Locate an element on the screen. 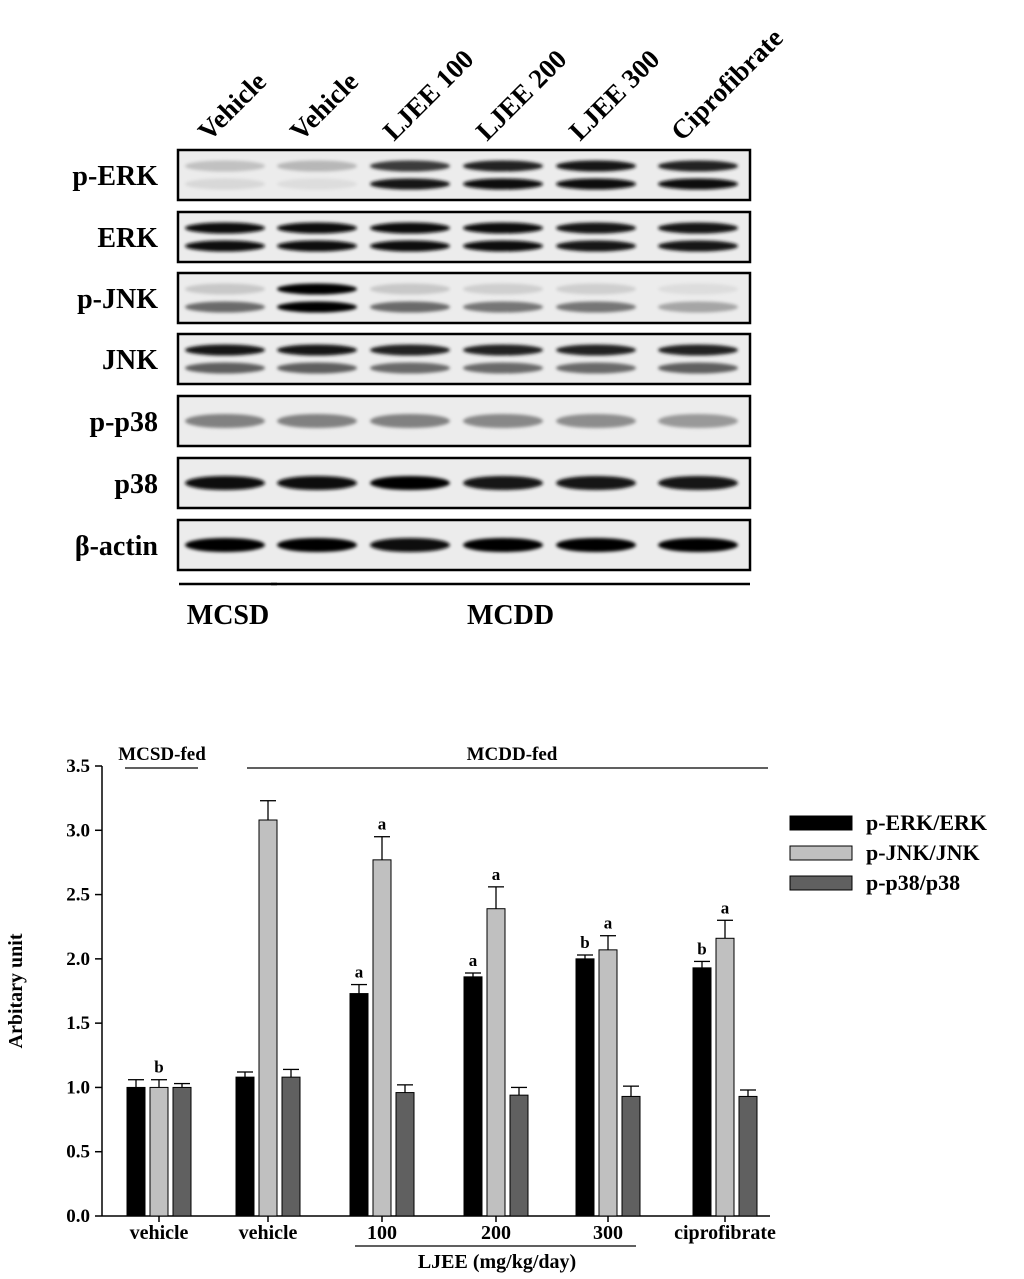 This screenshot has width=1024, height=1279. y-tick-label: 3.0 is located at coordinates (78, 830).